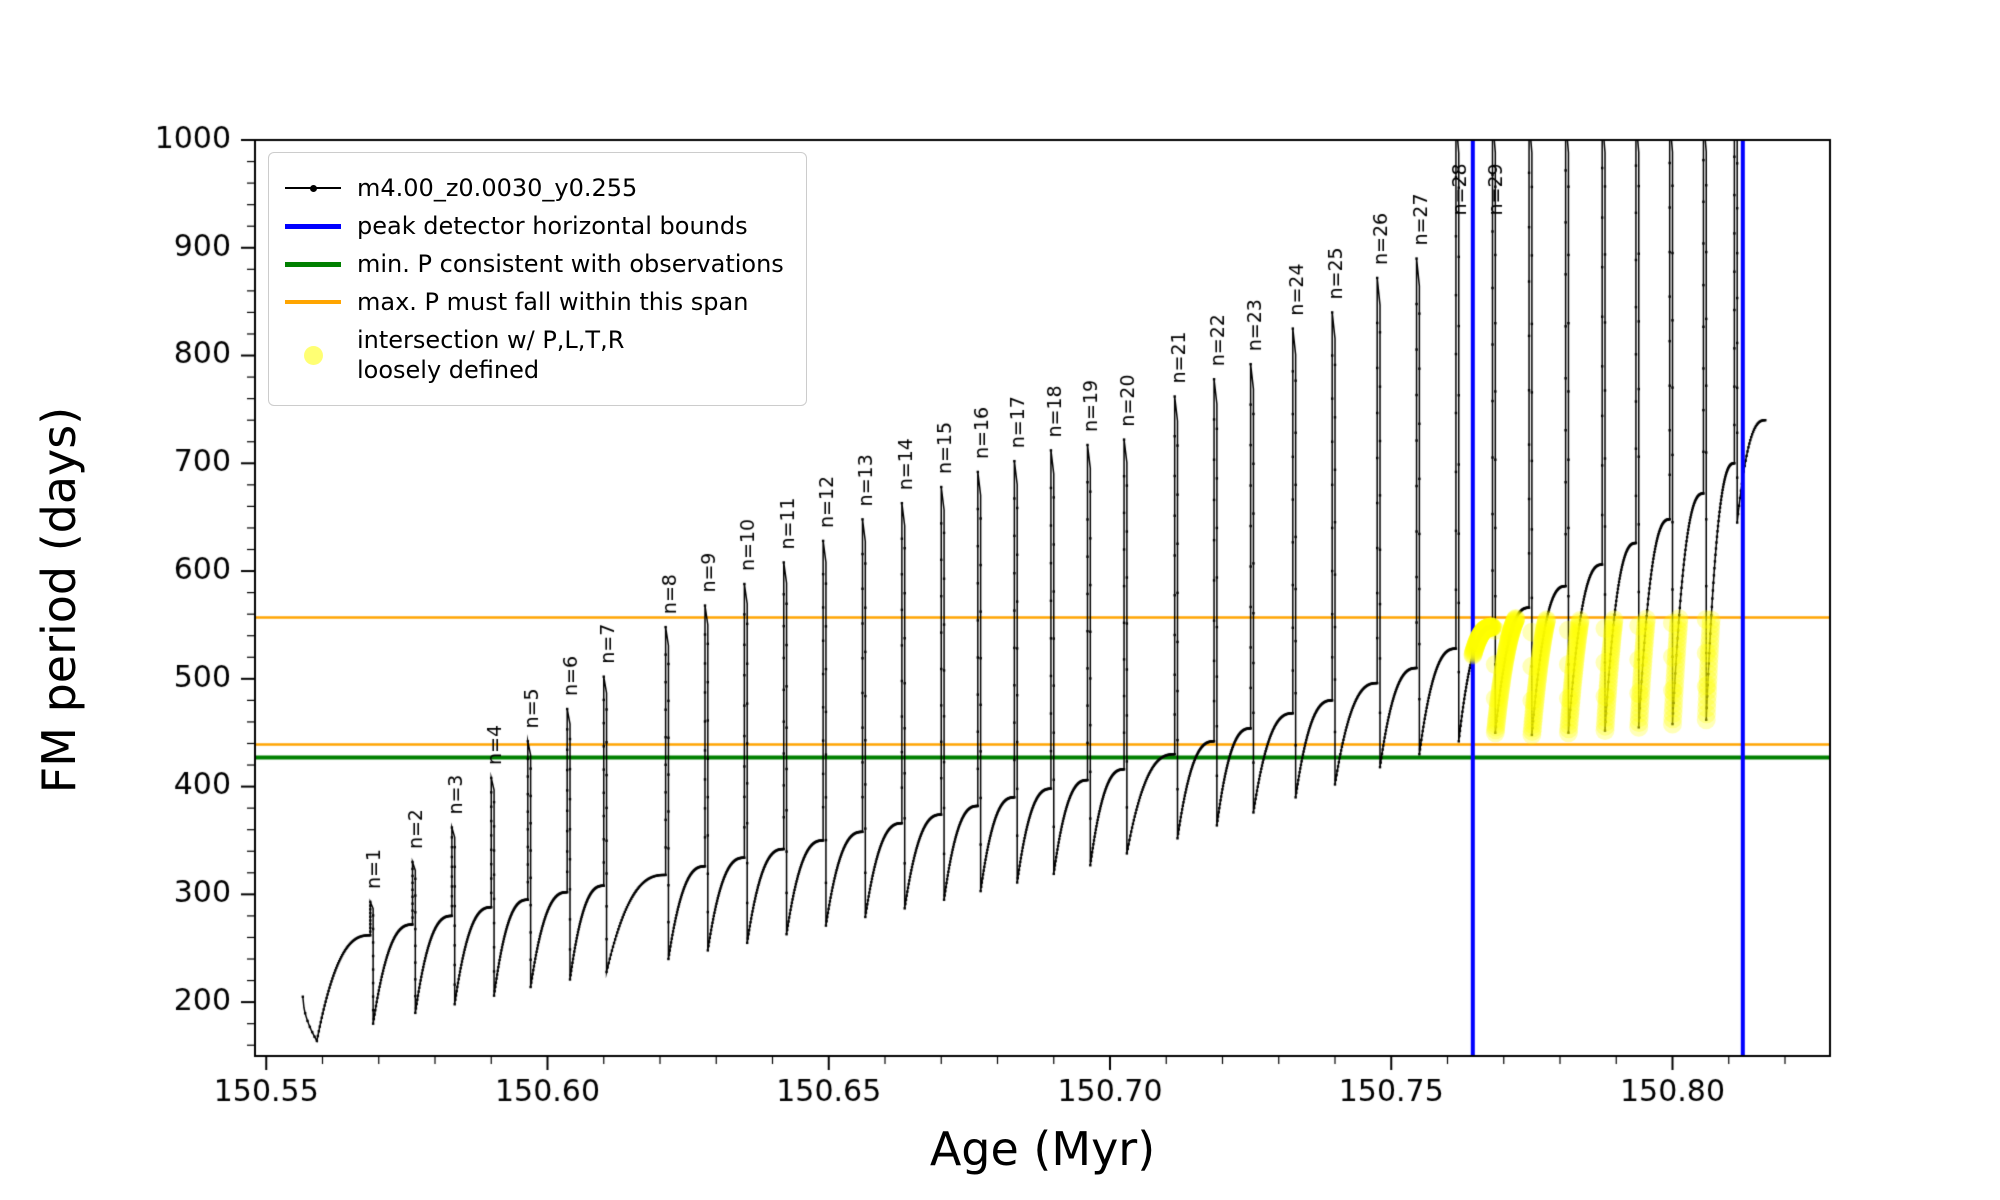 The image size is (2000, 1200). I want to click on legend-item-peak-bounds: peak detector horizontal bounds, so click(534, 226).